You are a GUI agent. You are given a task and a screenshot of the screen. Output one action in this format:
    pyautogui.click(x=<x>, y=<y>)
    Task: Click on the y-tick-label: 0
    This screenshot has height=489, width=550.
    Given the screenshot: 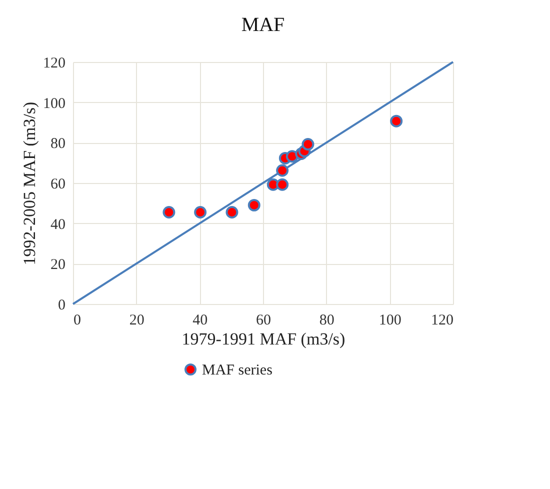 What is the action you would take?
    pyautogui.click(x=62, y=306)
    